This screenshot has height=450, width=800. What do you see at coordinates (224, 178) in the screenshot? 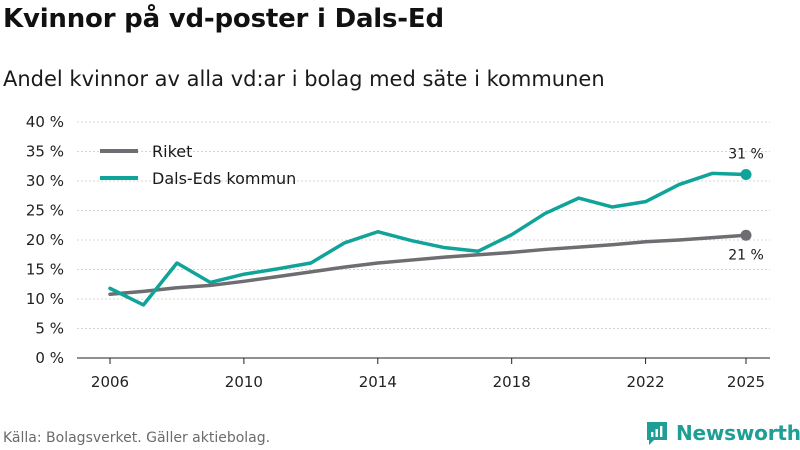
I see `legend-label: Dals-Eds kommun` at bounding box center [224, 178].